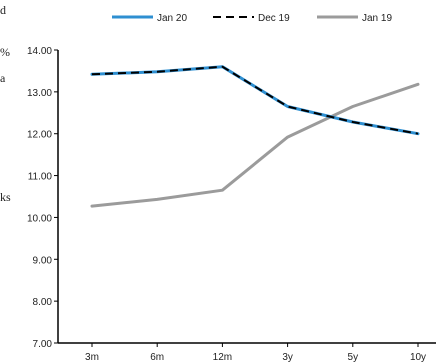 Image resolution: width=439 pixels, height=364 pixels. Describe the element at coordinates (92, 357) in the screenshot. I see `x-tick-label: 3m` at that location.